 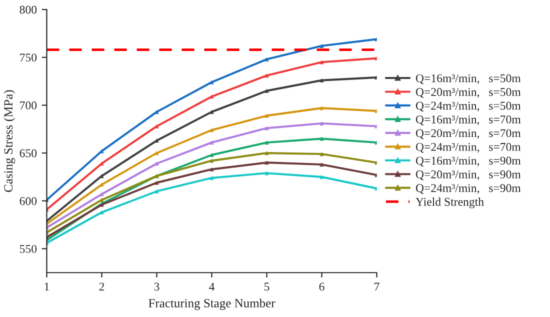 I want to click on x-tick-label: 1, so click(x=46, y=286).